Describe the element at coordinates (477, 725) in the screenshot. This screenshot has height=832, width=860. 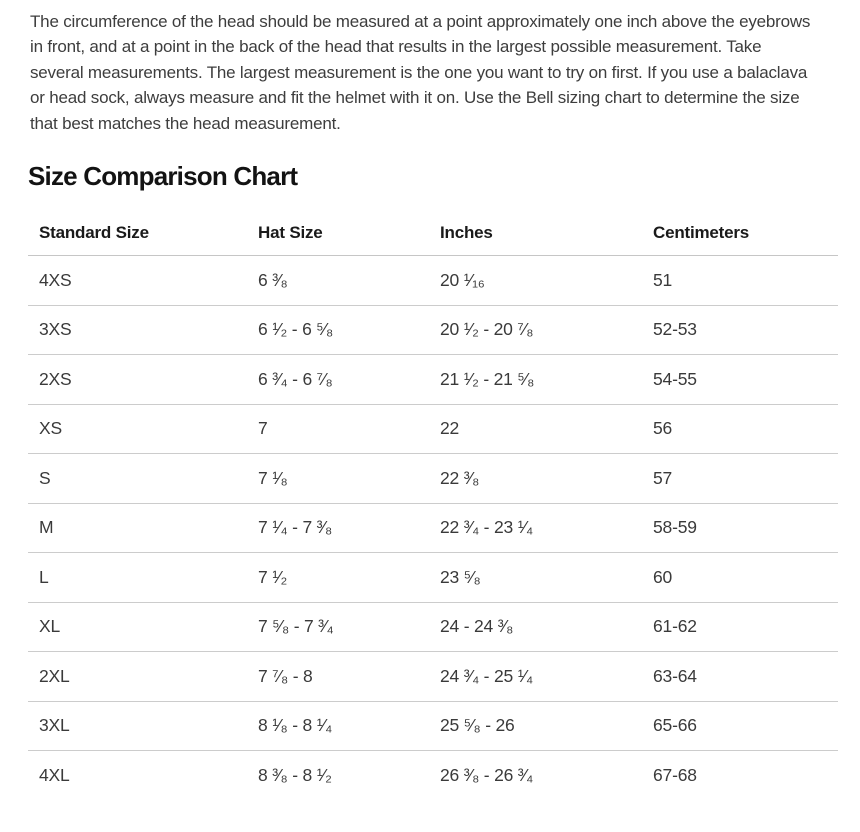
I see `cell-inches: 25 ⁵⁄₈ - 26` at that location.